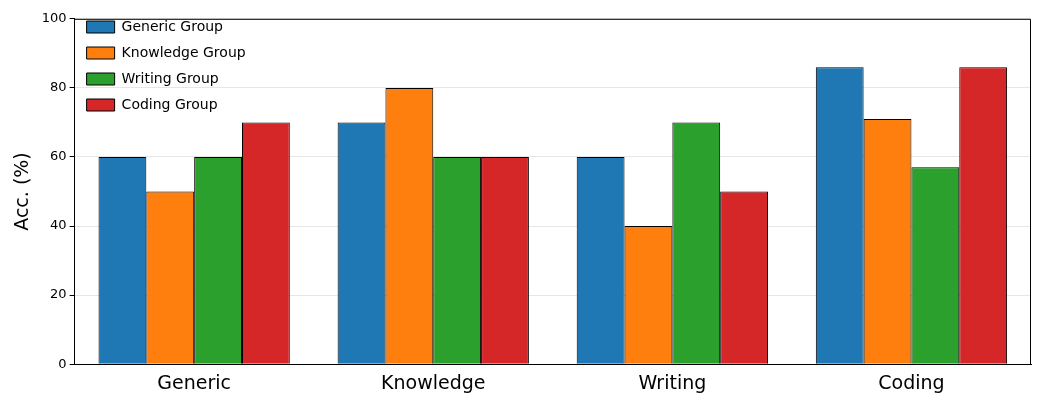 Image resolution: width=1041 pixels, height=406 pixels. I want to click on y-tick-label: 60, so click(58, 156).